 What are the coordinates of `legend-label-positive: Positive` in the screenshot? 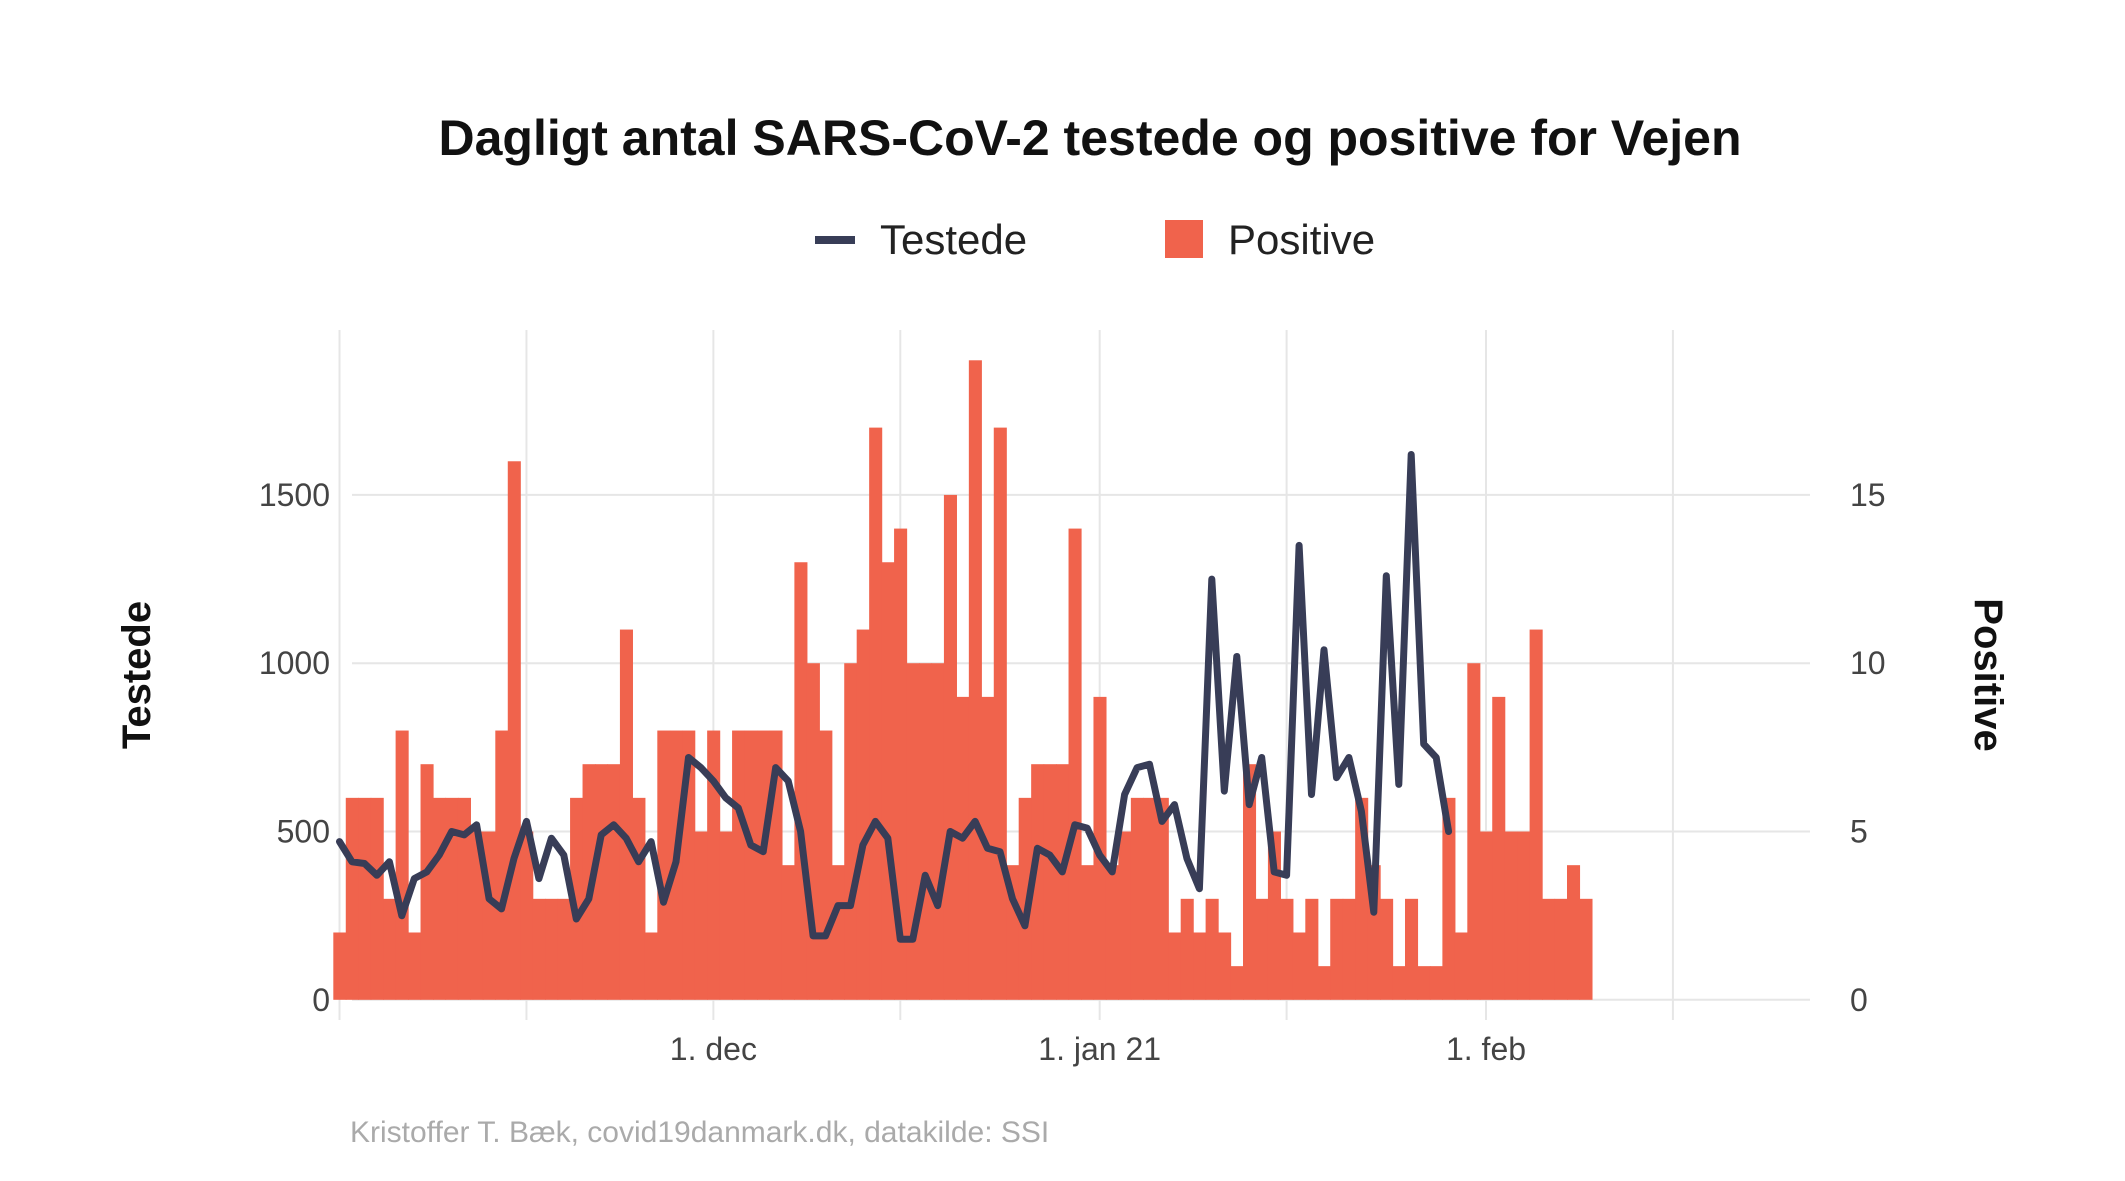 It's located at (1301, 239).